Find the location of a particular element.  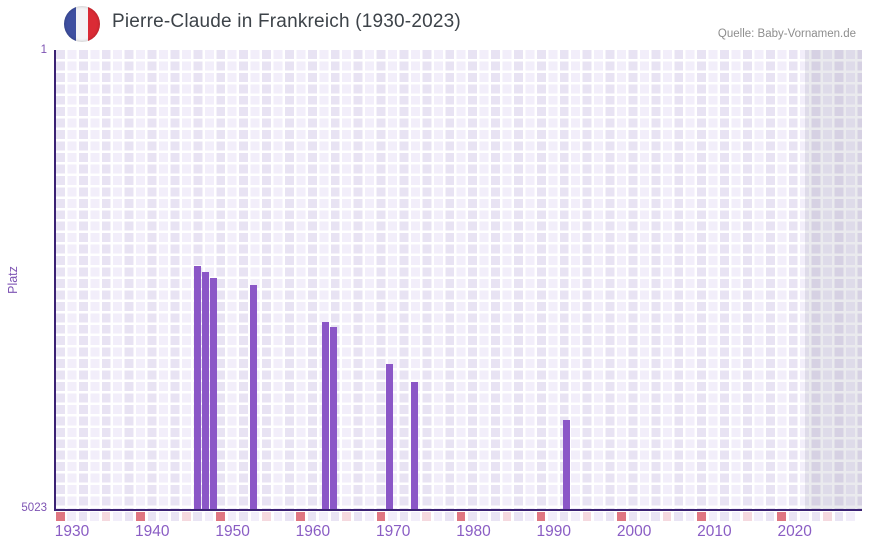

bar-1946 is located at coordinates (205, 391).